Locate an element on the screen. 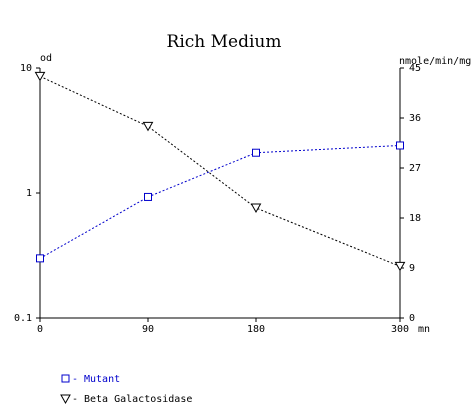 The image size is (472, 405). left-tick-label: 1 is located at coordinates (29, 193).